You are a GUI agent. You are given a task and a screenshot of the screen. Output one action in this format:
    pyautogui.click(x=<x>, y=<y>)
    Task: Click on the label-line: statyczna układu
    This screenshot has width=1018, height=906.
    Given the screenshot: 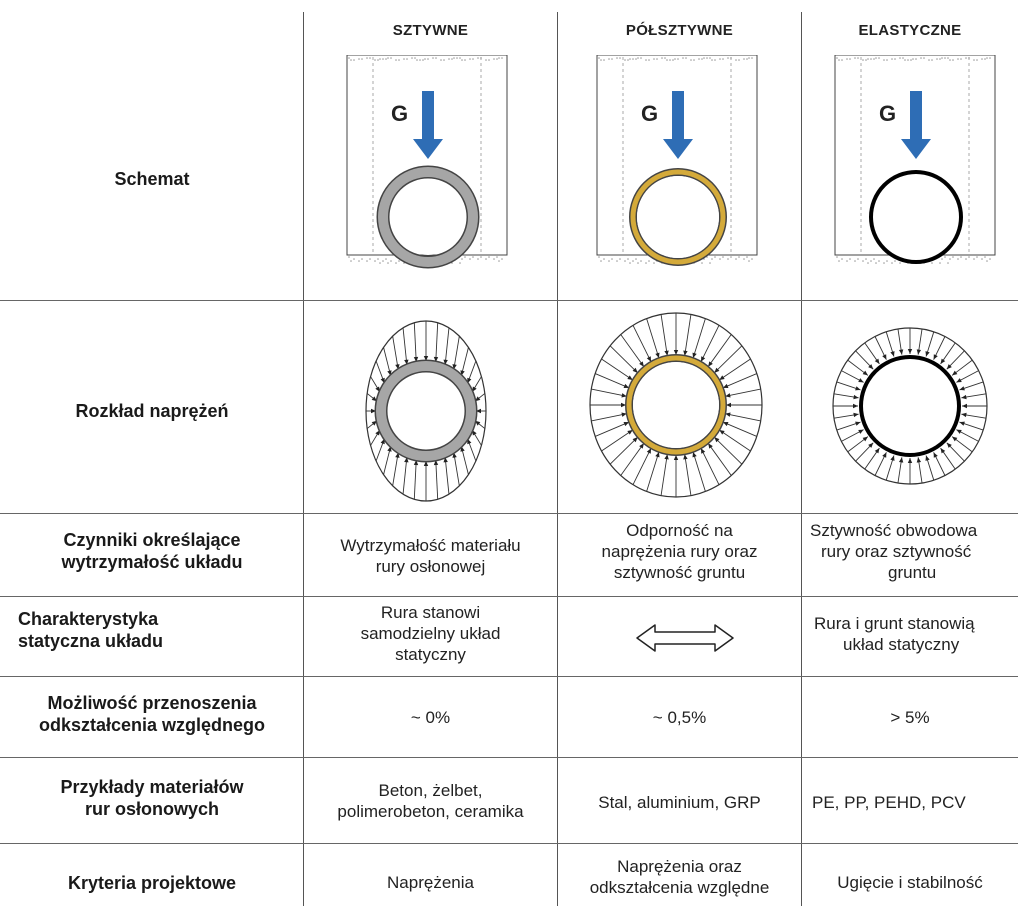 What is the action you would take?
    pyautogui.click(x=91, y=641)
    